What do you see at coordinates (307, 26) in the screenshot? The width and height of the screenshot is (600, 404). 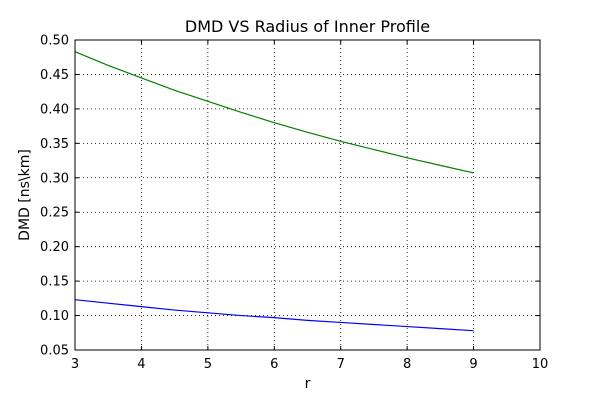 I see `chart-title: DMD VS Radius of Inner Profile` at bounding box center [307, 26].